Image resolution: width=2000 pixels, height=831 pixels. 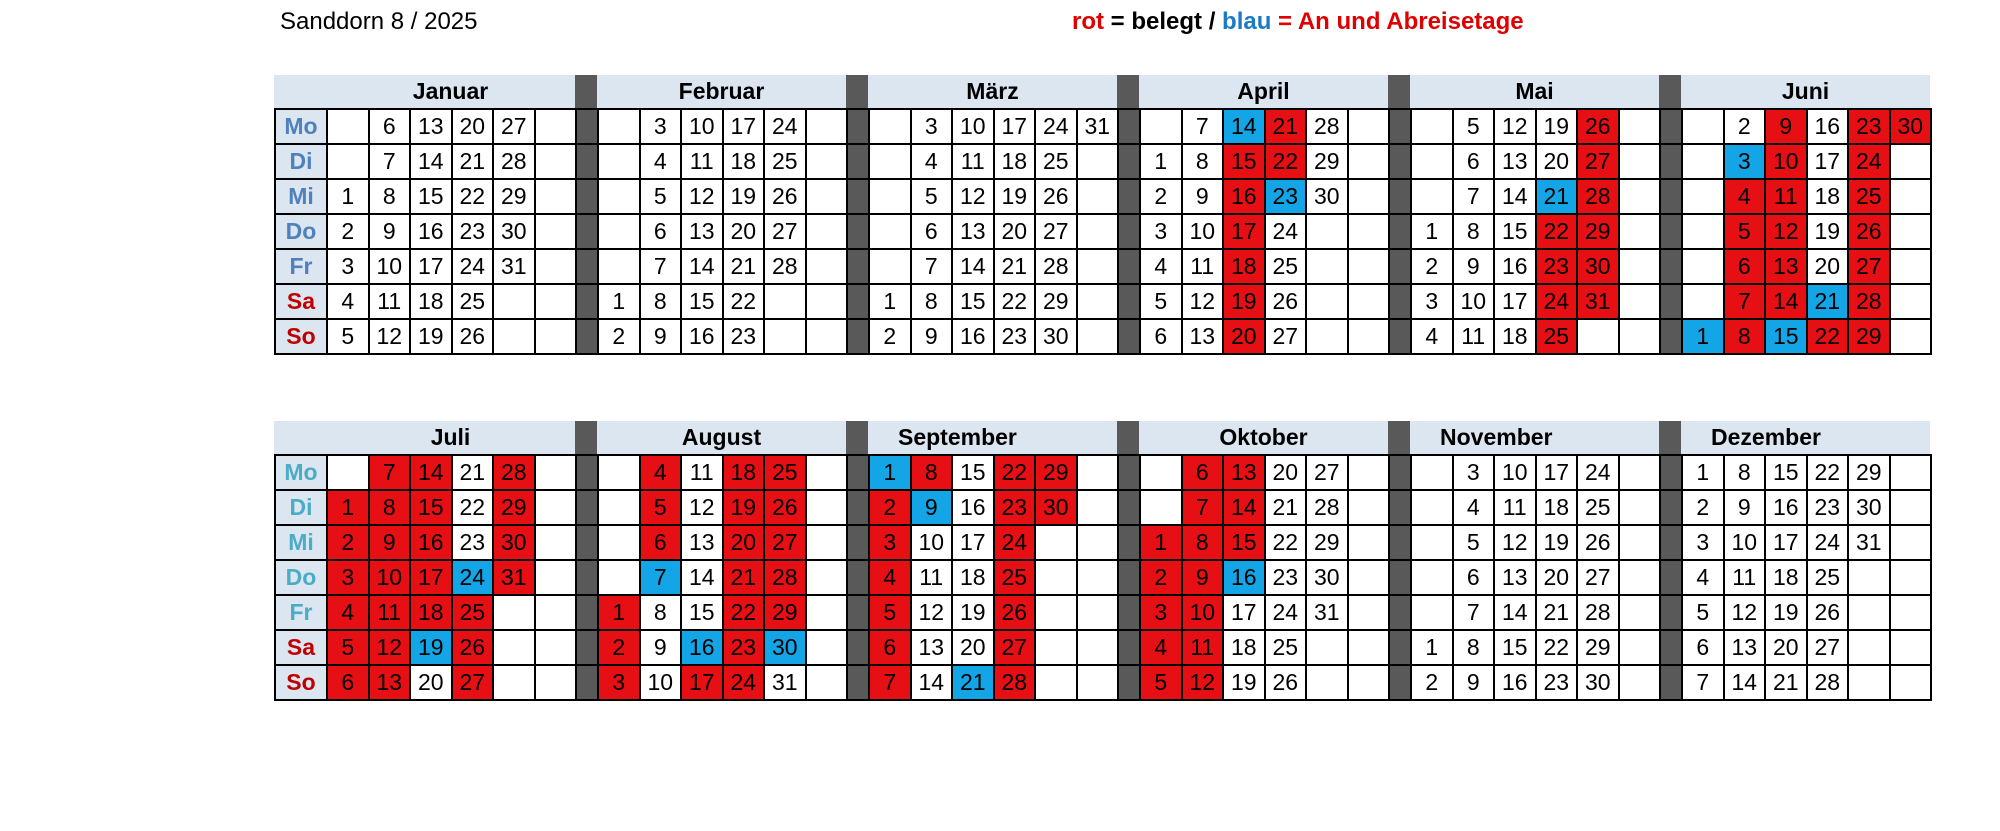 What do you see at coordinates (1247, 21) in the screenshot?
I see `legend-blue-label: blau` at bounding box center [1247, 21].